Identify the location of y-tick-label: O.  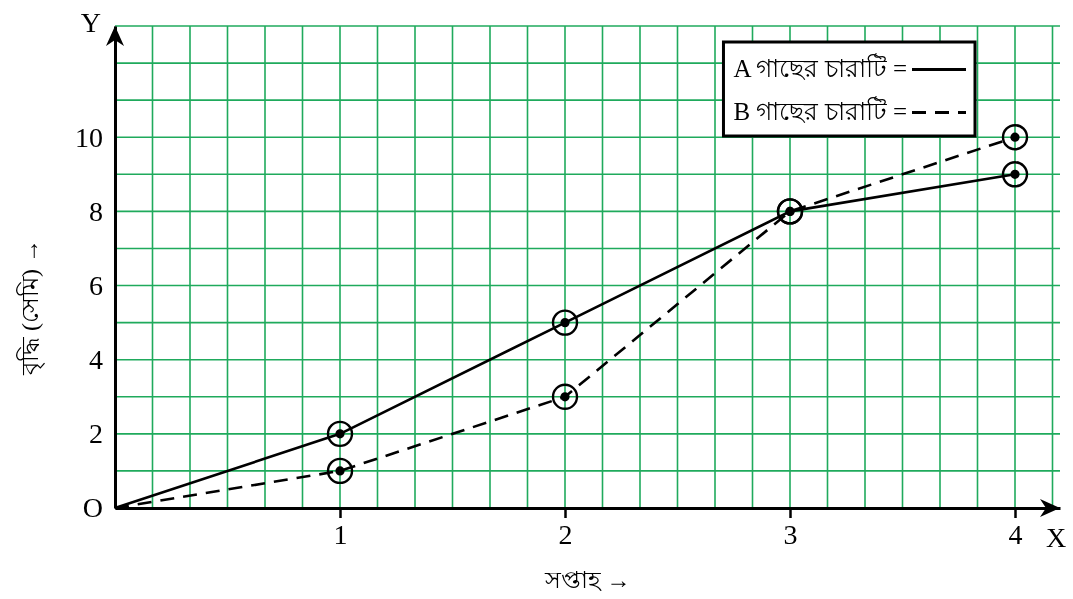
(92, 508).